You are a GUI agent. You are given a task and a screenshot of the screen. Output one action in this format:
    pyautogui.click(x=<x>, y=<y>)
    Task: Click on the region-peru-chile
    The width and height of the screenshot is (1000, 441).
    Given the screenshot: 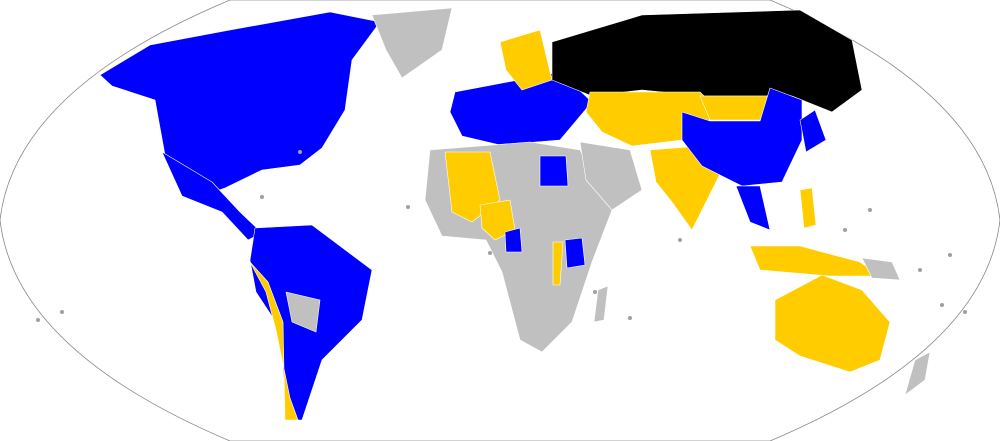 What is the action you would take?
    pyautogui.click(x=274, y=341)
    